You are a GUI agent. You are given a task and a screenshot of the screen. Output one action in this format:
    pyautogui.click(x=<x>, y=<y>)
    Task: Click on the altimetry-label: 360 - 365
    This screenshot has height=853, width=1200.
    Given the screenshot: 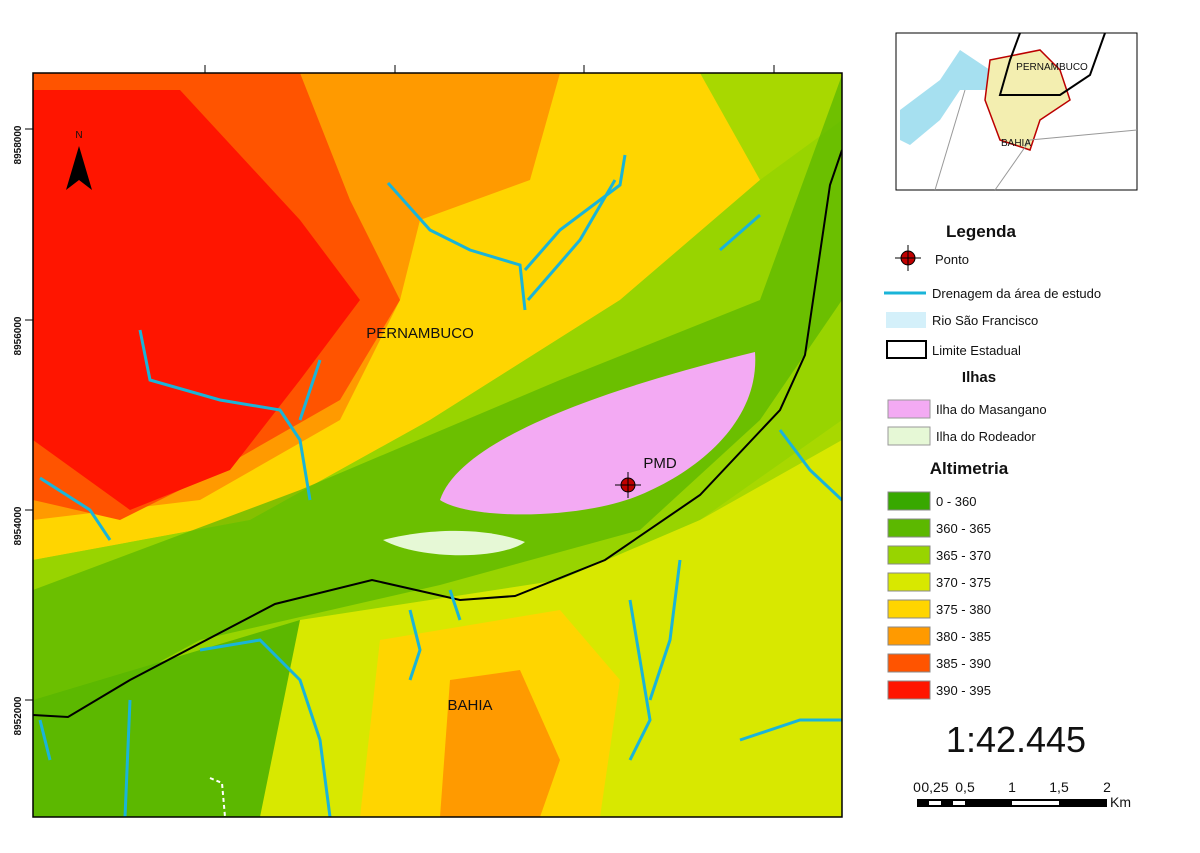 What is the action you would take?
    pyautogui.click(x=963, y=528)
    